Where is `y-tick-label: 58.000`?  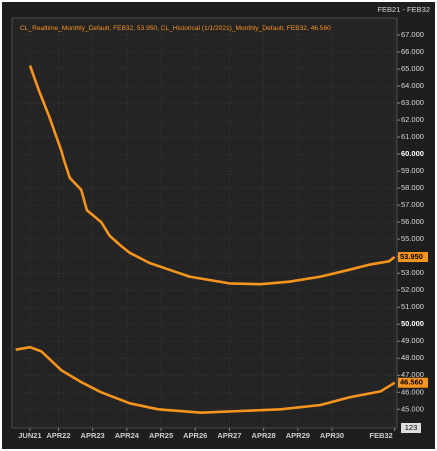 y-tick-label: 58.000 is located at coordinates (412, 187).